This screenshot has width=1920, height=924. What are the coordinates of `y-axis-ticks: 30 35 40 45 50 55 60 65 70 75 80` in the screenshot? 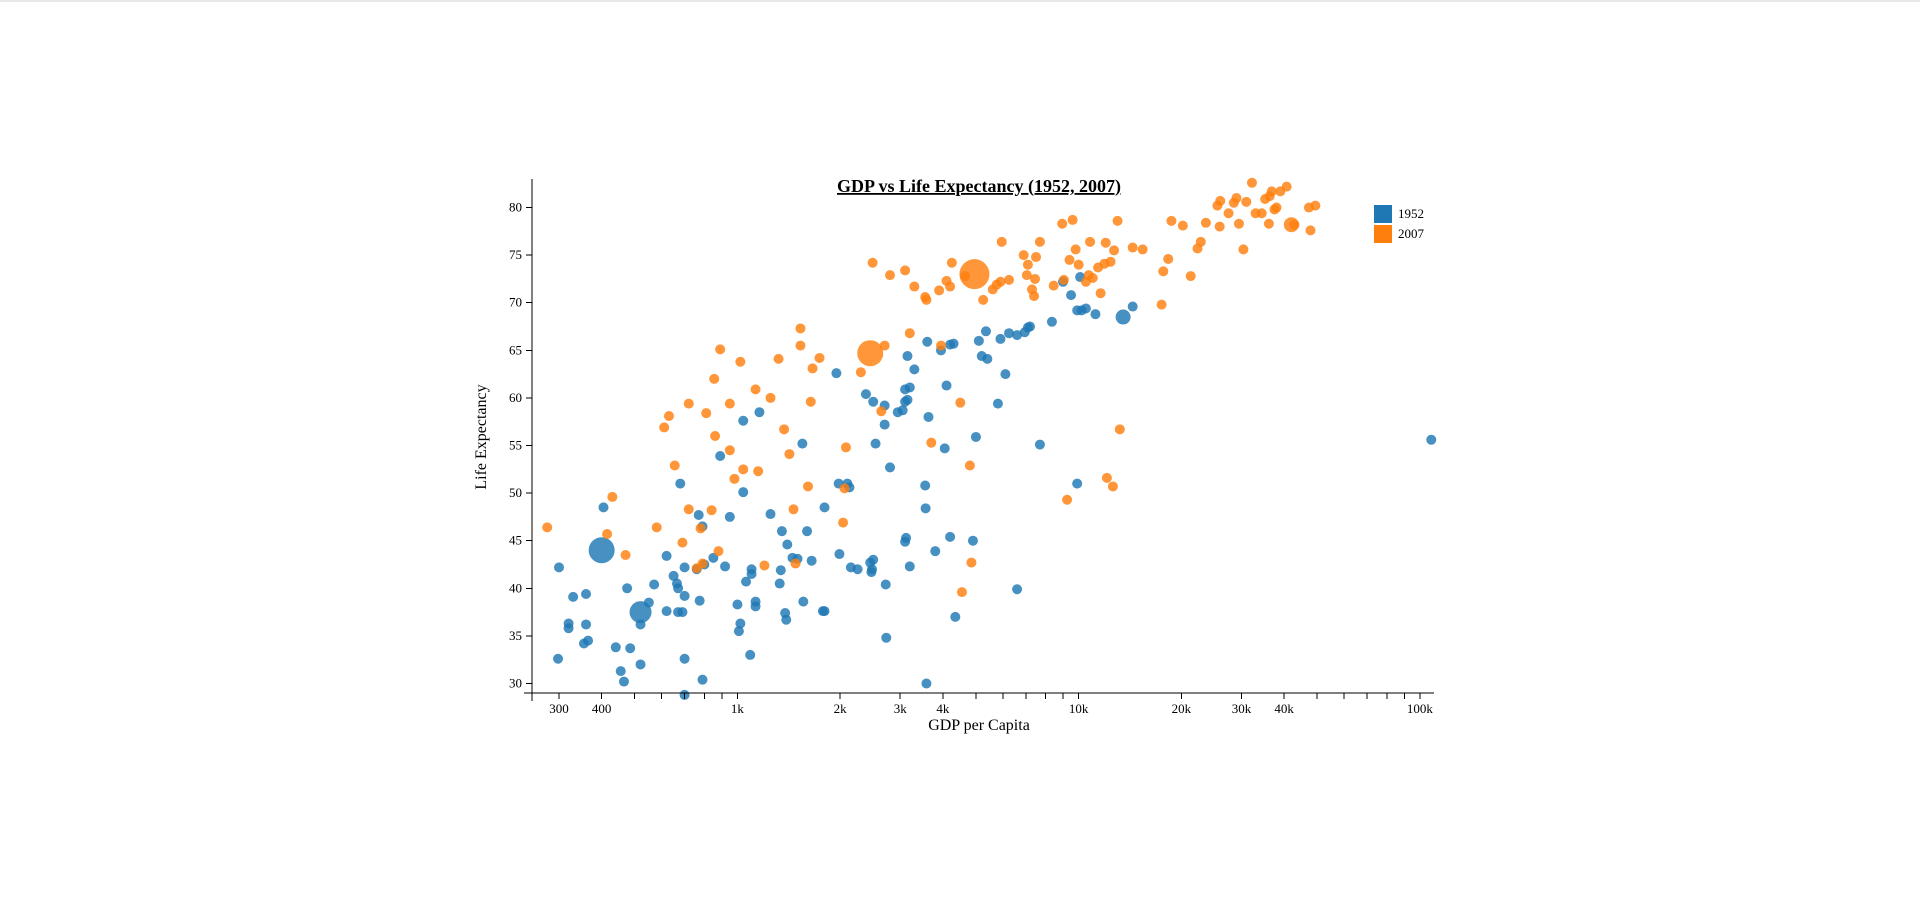 It's located at (520, 445).